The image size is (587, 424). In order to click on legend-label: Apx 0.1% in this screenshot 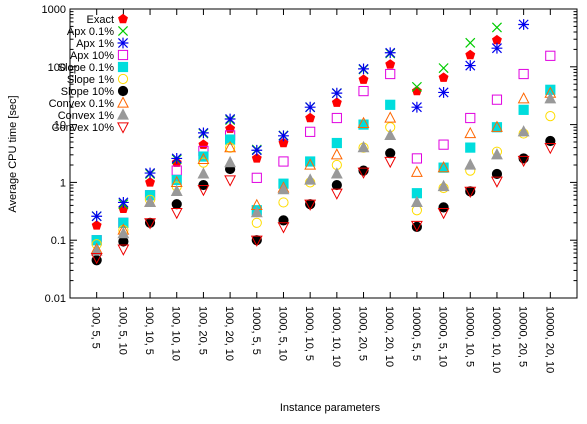, I will do `click(90, 32)`.